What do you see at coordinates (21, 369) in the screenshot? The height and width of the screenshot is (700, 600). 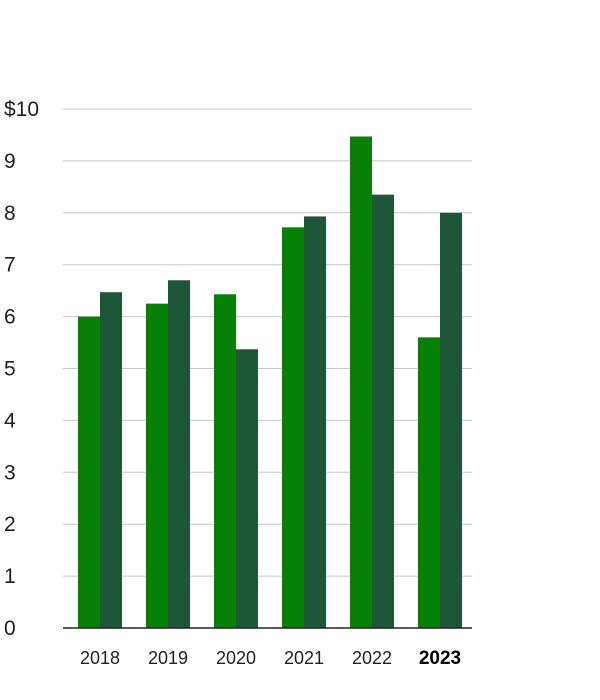 I see `y-axis-ticks: 0 1 2 3 4 5 6 7 8 9 $10` at bounding box center [21, 369].